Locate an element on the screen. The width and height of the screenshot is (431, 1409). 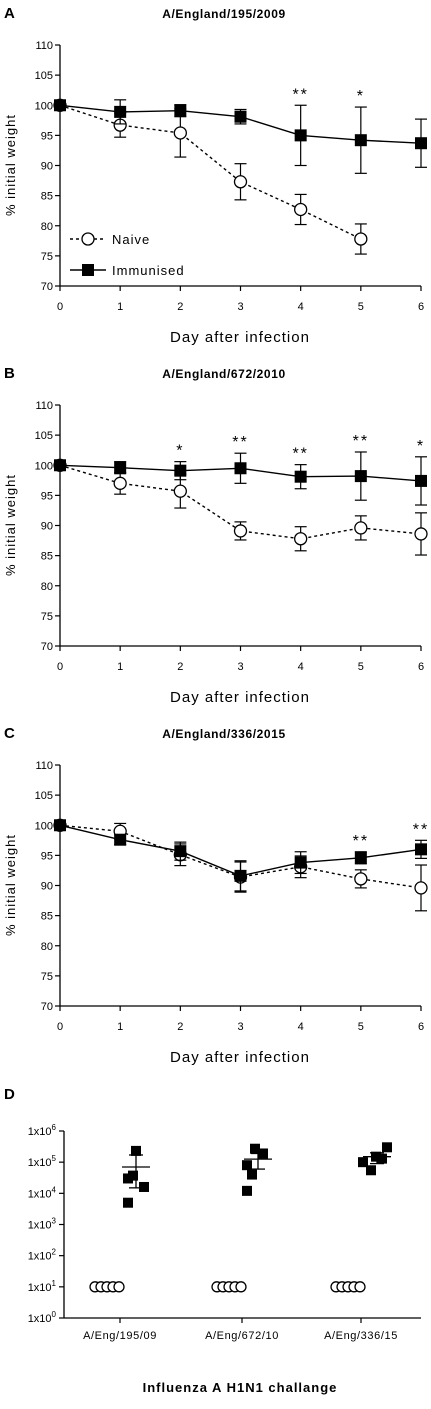
panel-letter: C is located at coordinates (9, 733).